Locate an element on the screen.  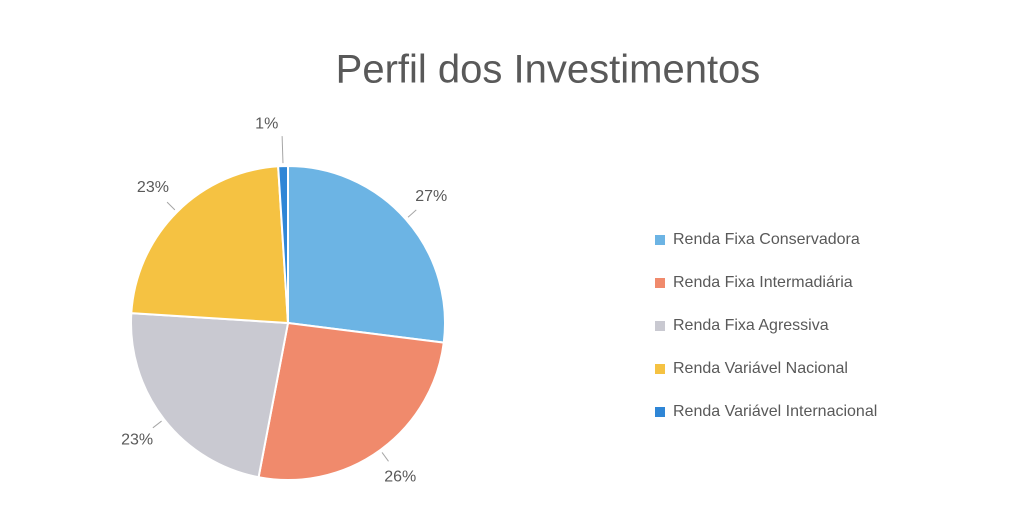
legend-label: Renda Variável Internacional is located at coordinates (775, 411).